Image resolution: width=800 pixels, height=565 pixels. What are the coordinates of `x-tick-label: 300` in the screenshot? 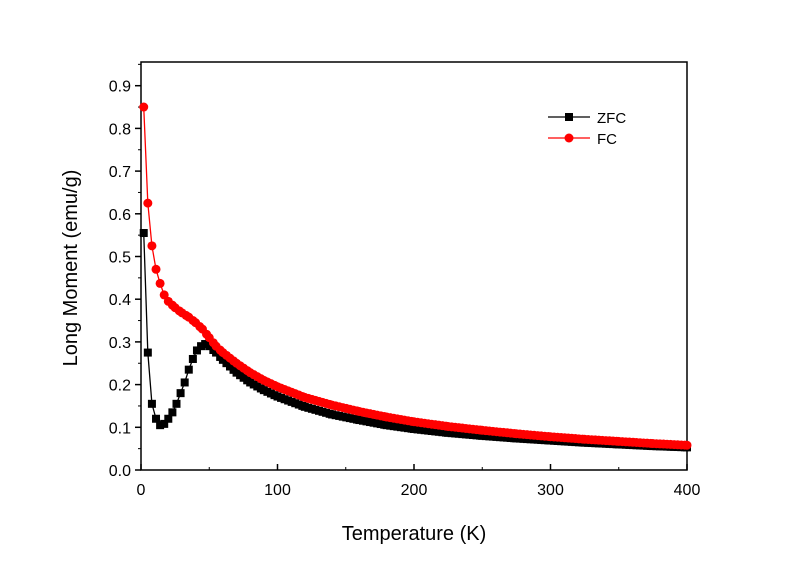 It's located at (550, 490).